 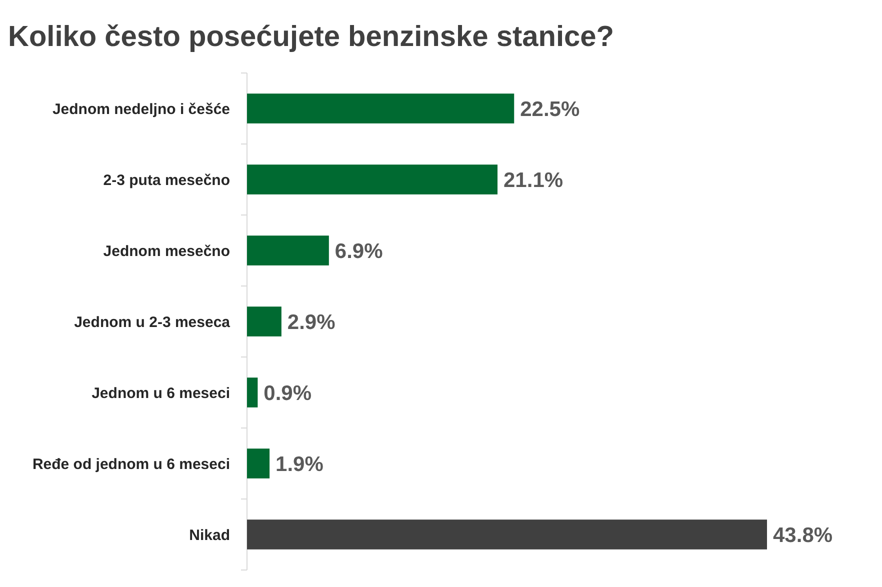 I want to click on y-tick-label: Jednom nedeljno i češće, so click(x=141, y=109).